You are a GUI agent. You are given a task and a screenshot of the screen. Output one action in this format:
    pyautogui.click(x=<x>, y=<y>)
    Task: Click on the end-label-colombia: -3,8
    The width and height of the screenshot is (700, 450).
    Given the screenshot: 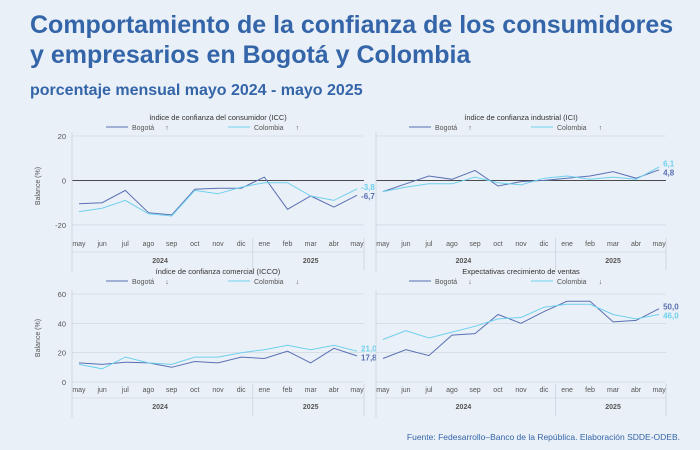 What is the action you would take?
    pyautogui.click(x=368, y=187)
    